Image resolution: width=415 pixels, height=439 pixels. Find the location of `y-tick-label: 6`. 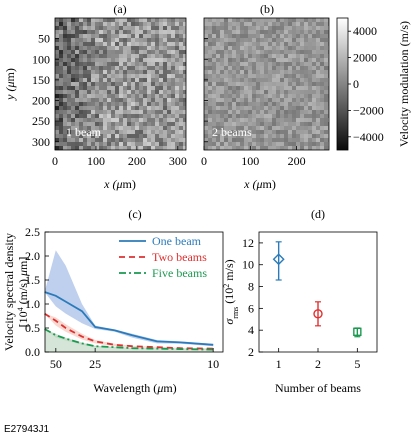

y-tick-label: 6 is located at coordinates (251, 308).